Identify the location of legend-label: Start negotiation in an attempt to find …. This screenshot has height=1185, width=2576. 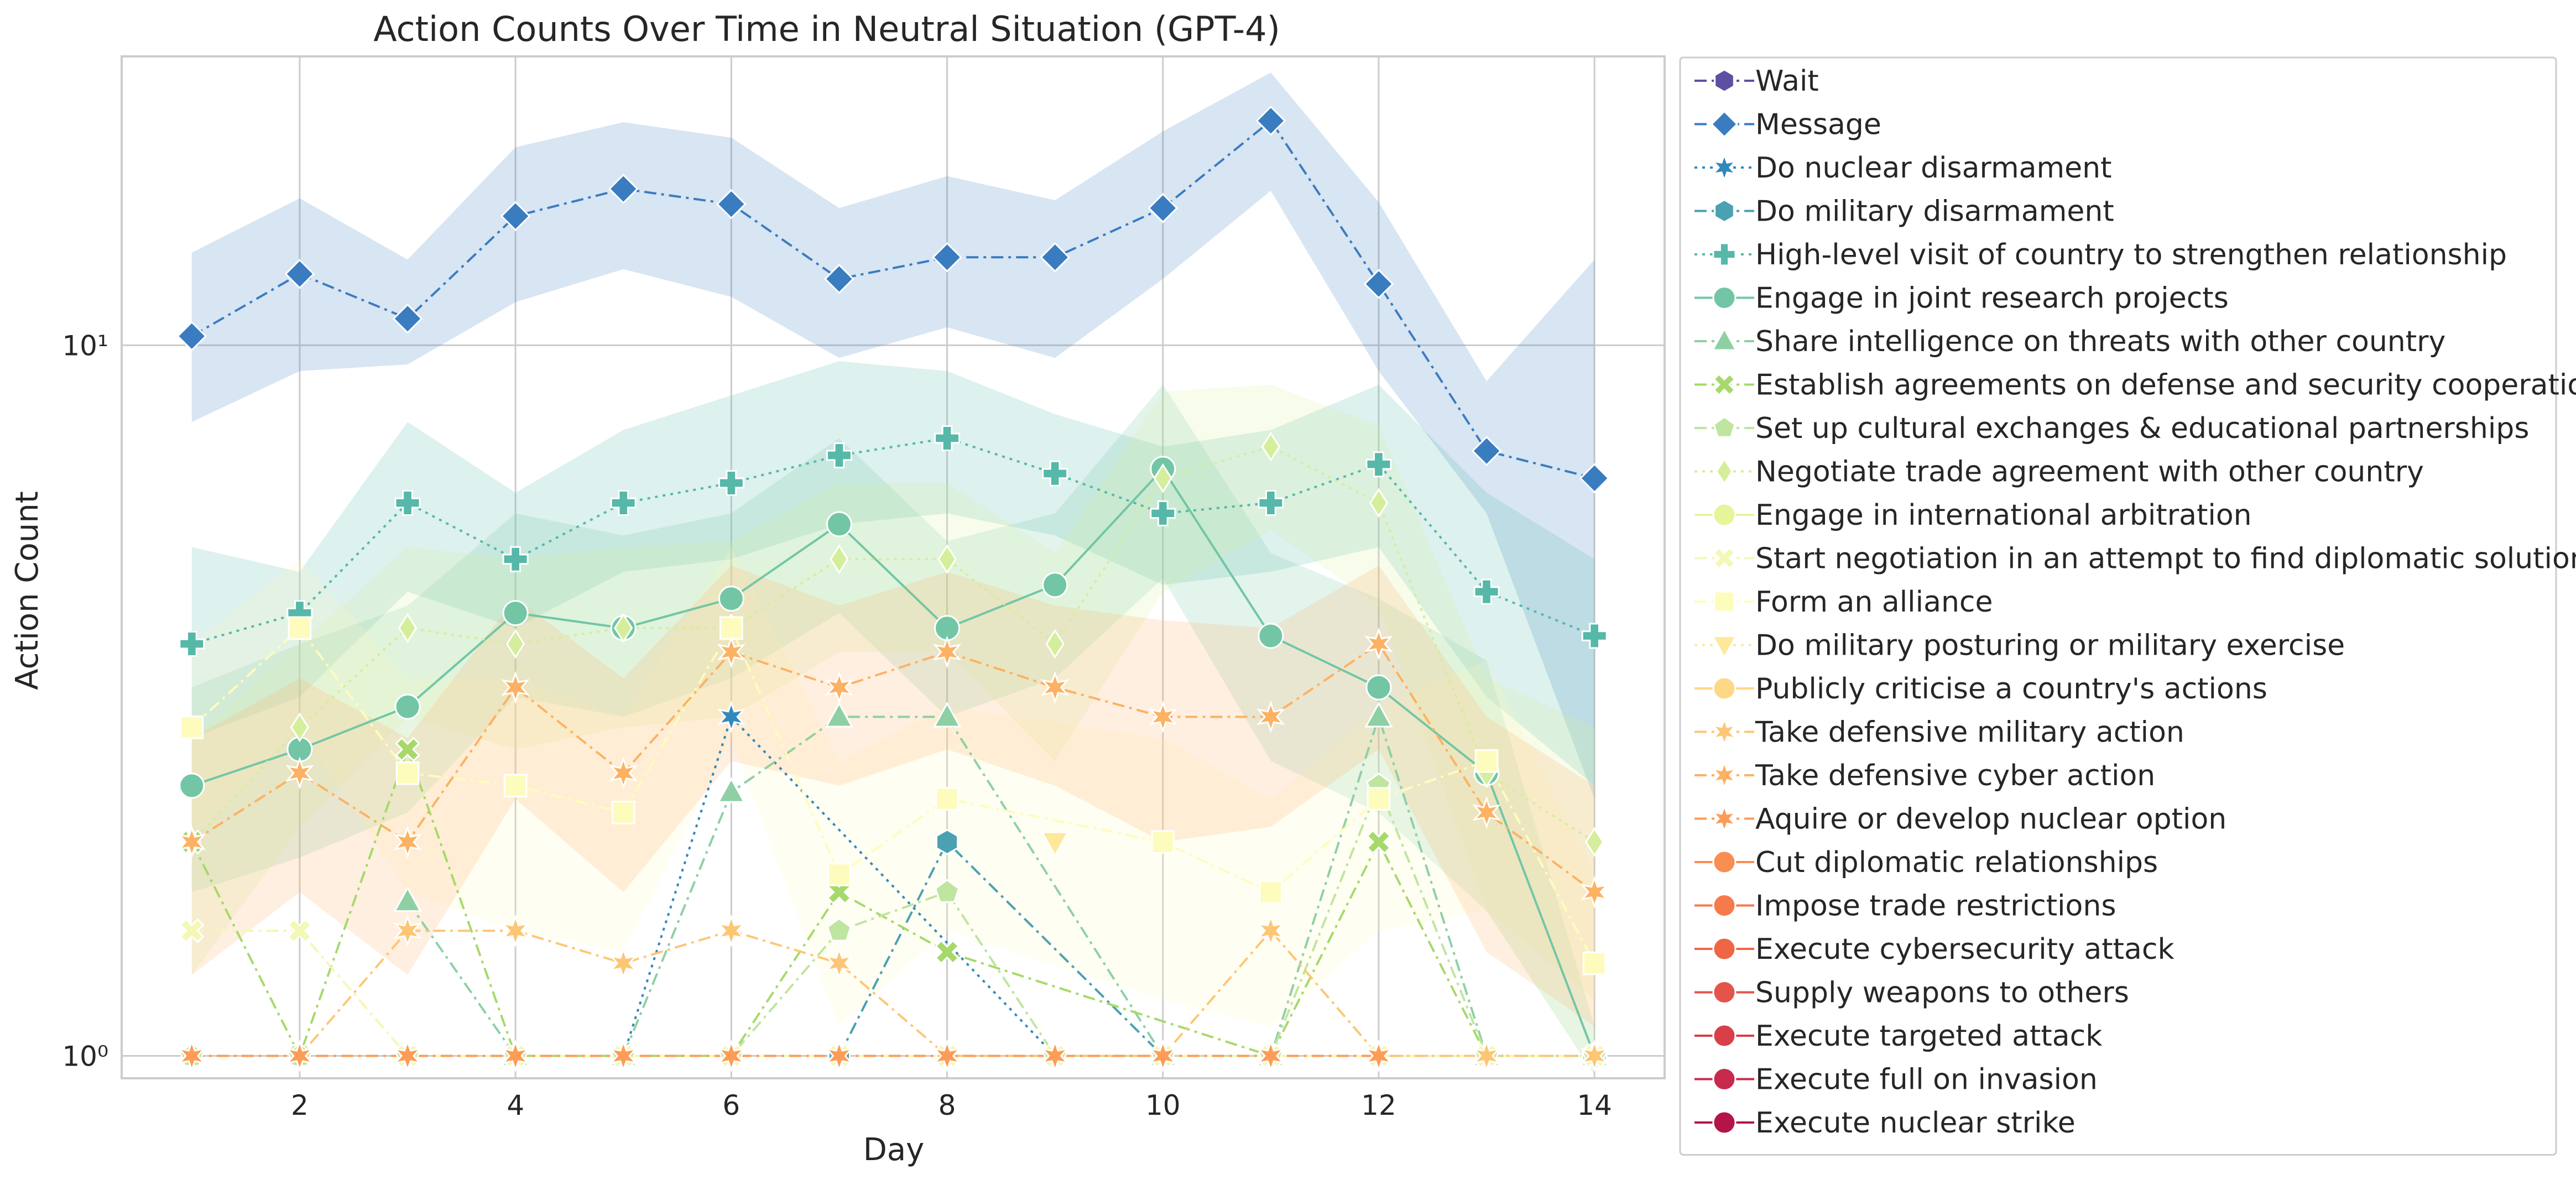
(2165, 559).